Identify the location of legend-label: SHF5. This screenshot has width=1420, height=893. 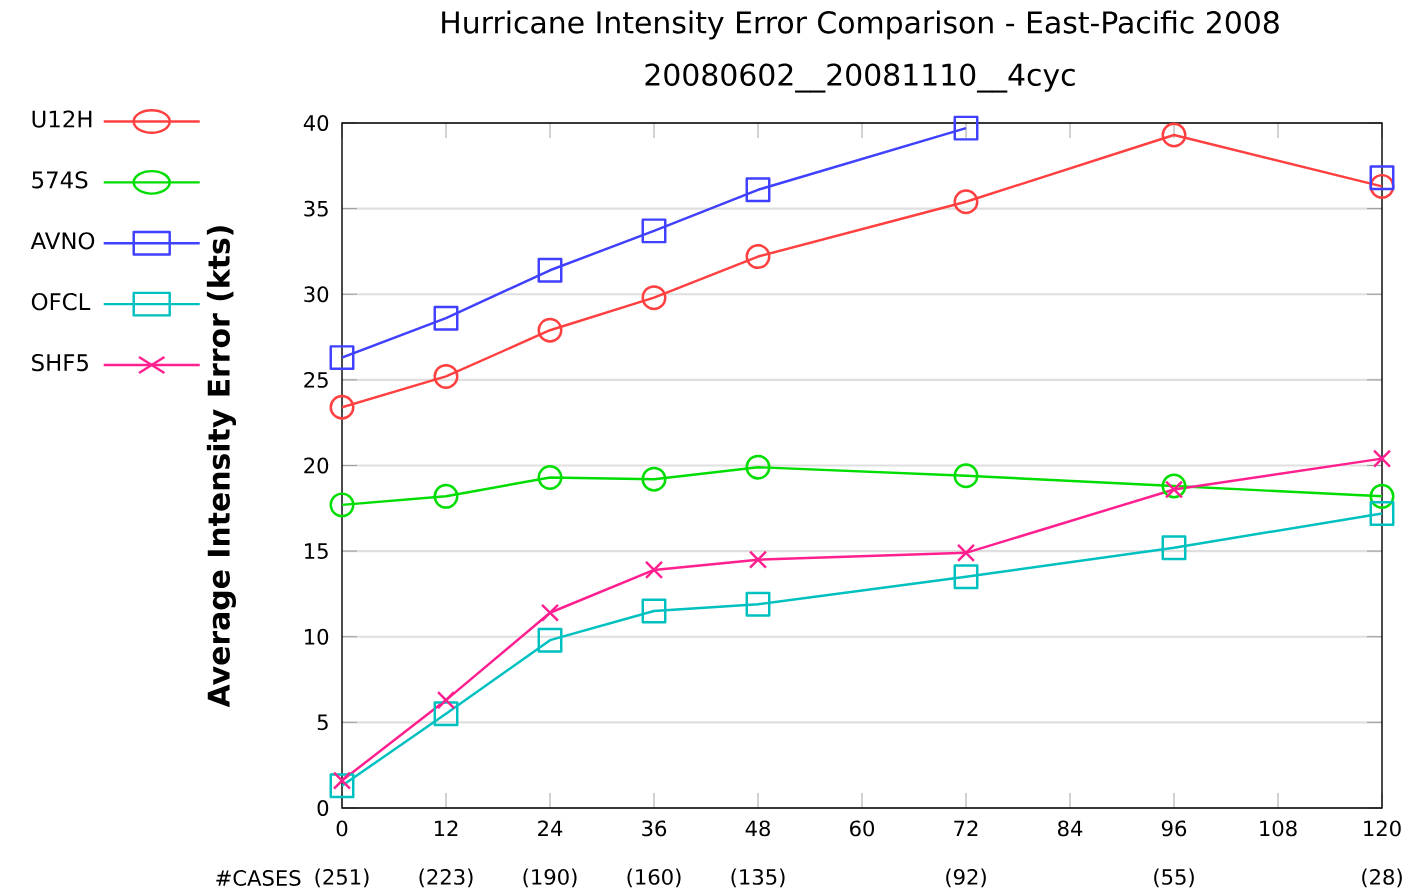
(60, 362).